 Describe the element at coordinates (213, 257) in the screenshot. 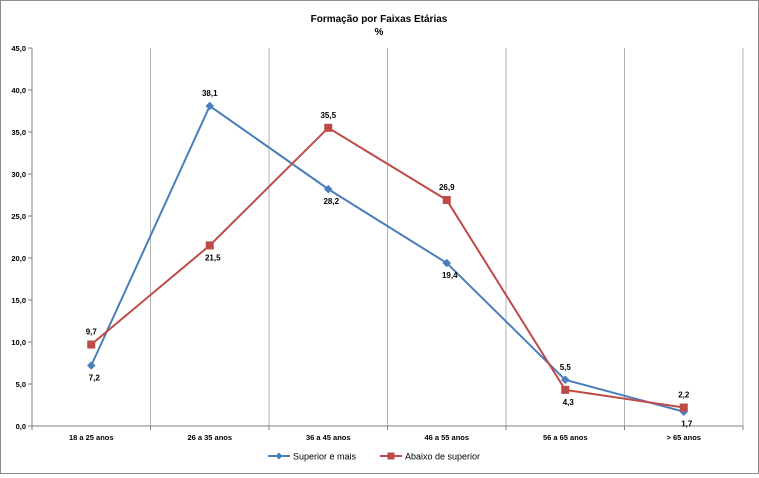

I see `data-label: 21,5` at that location.